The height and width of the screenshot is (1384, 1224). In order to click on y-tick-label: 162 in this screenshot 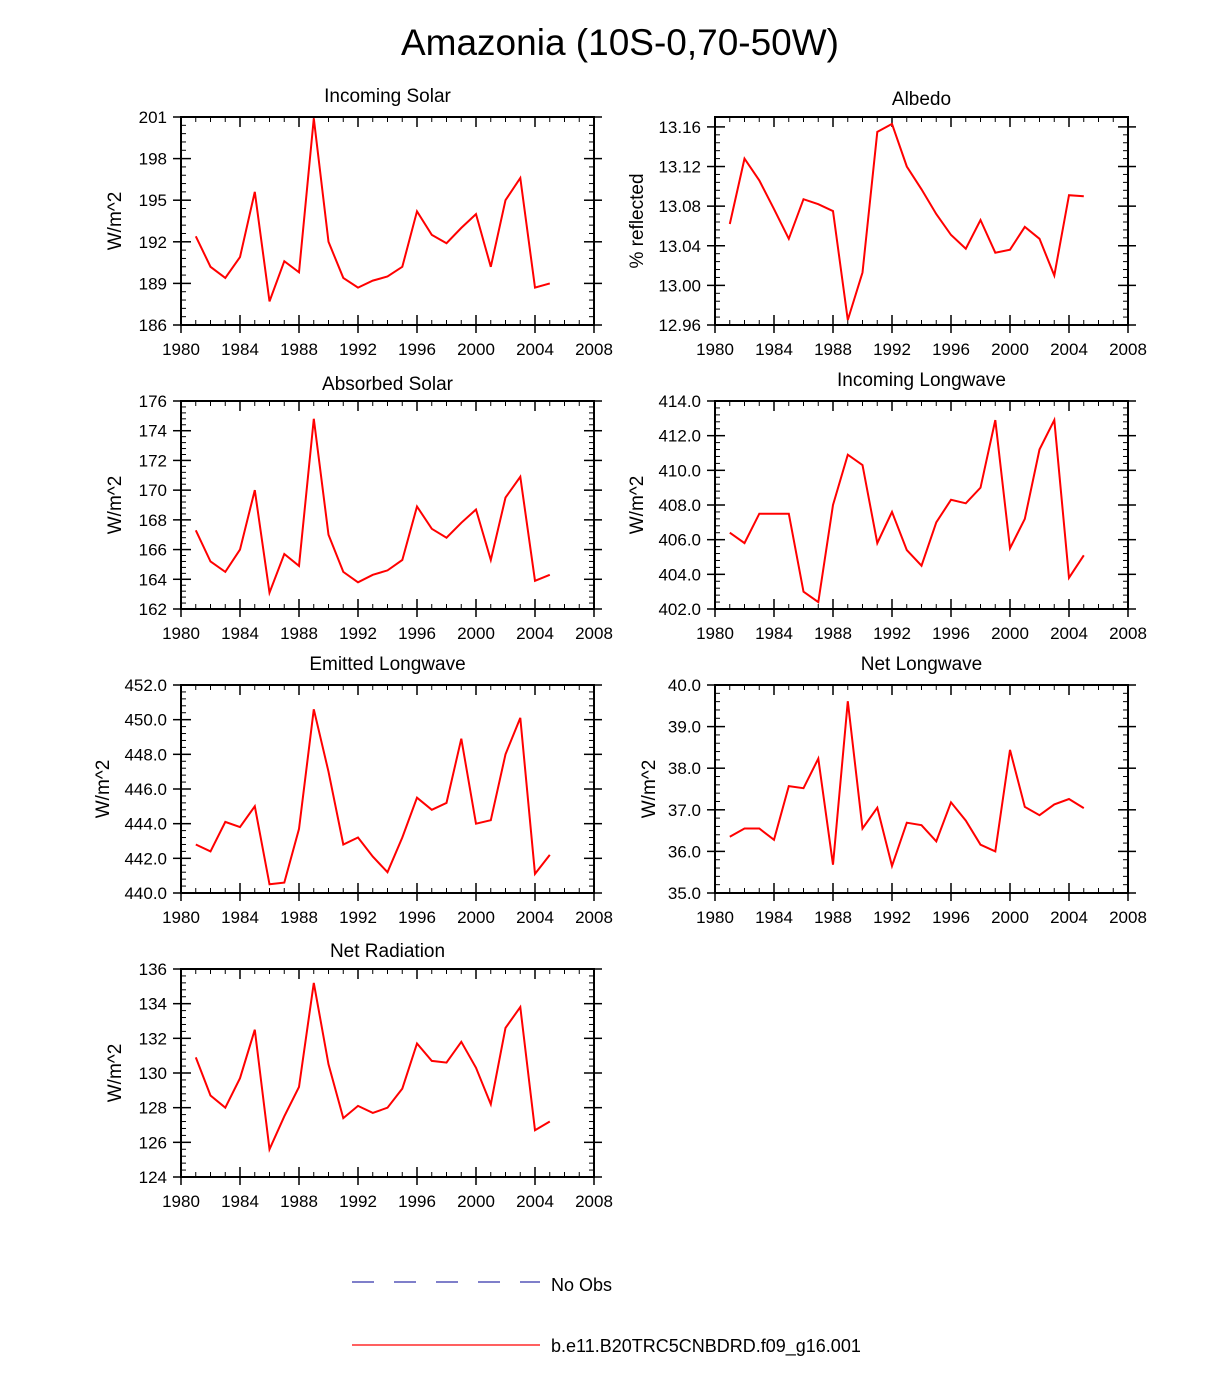, I will do `click(153, 609)`.